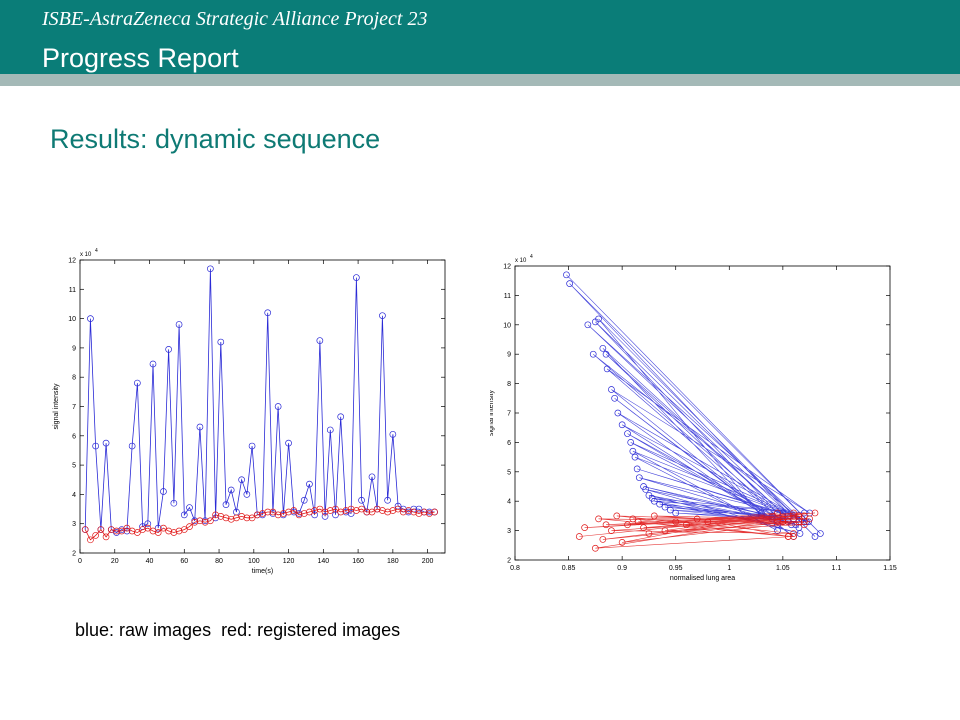  I want to click on slide-title: Progress Report, so click(140, 58).